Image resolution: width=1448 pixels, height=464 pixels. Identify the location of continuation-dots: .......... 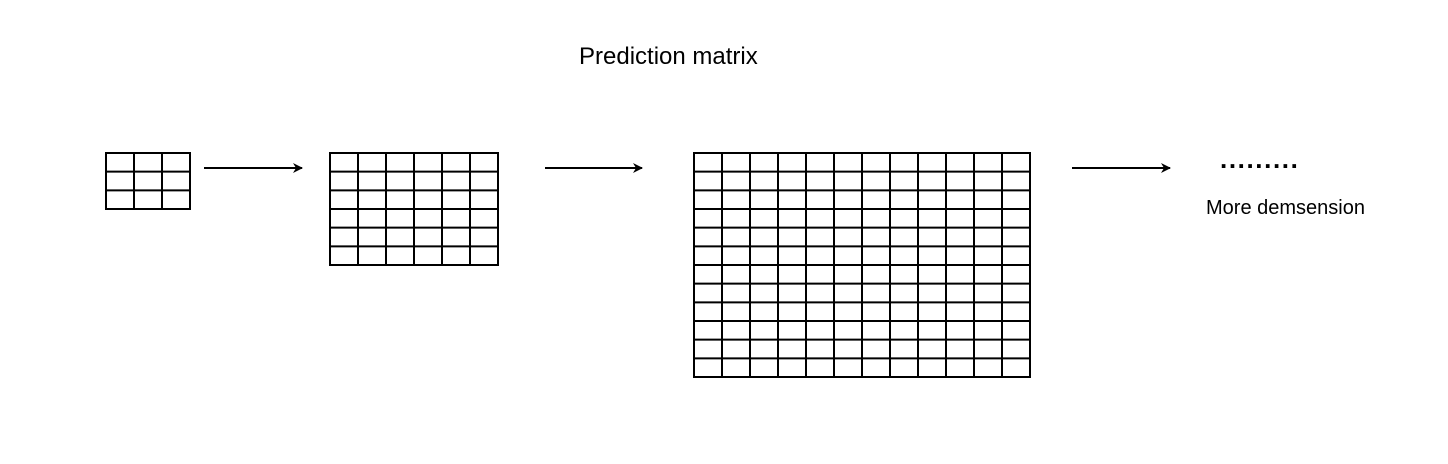
(1260, 159).